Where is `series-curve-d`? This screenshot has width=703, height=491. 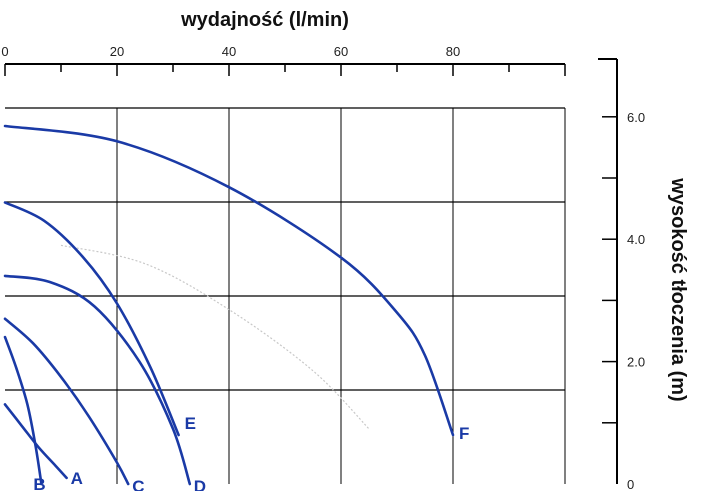
series-curve-d is located at coordinates (97, 380).